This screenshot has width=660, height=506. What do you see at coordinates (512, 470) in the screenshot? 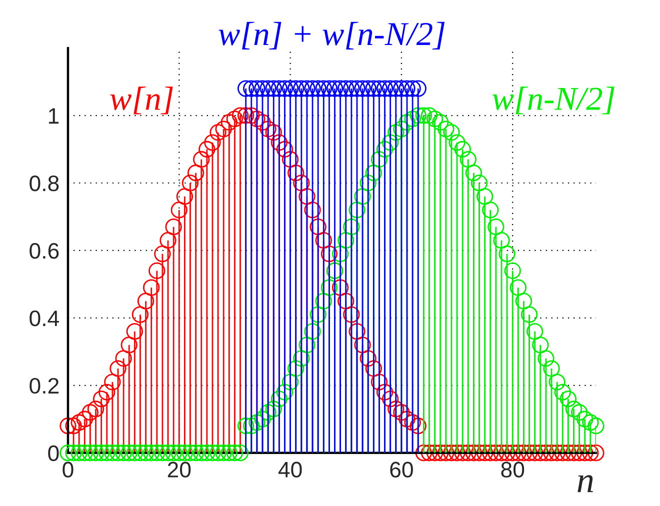
I see `x-tick-label: 80` at bounding box center [512, 470].